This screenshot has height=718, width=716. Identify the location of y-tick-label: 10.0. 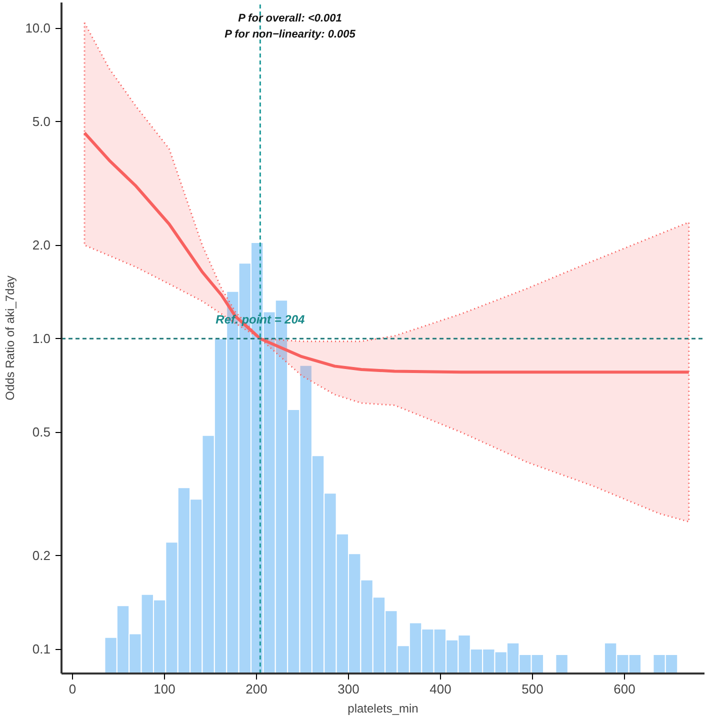
(38, 28).